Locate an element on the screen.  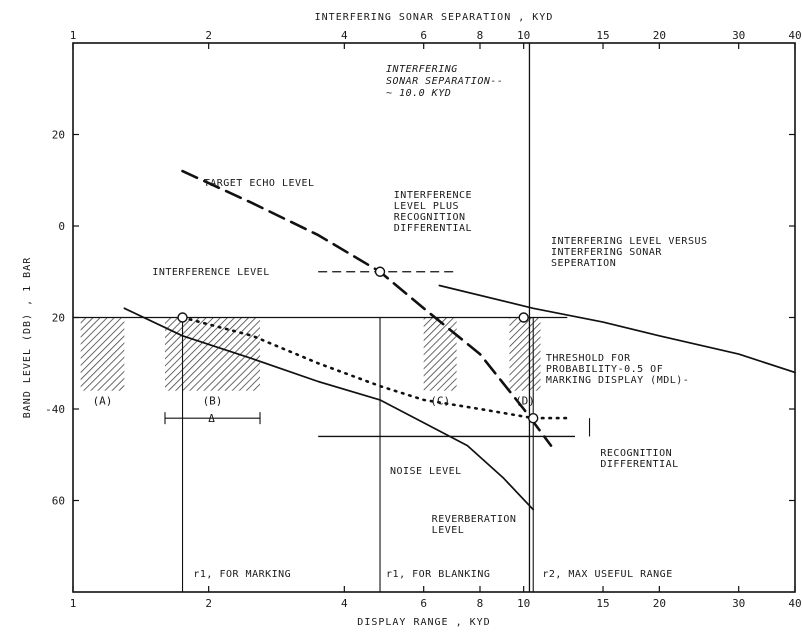
x-tick-label-bottom-6: 6 is located at coordinates (423, 603).